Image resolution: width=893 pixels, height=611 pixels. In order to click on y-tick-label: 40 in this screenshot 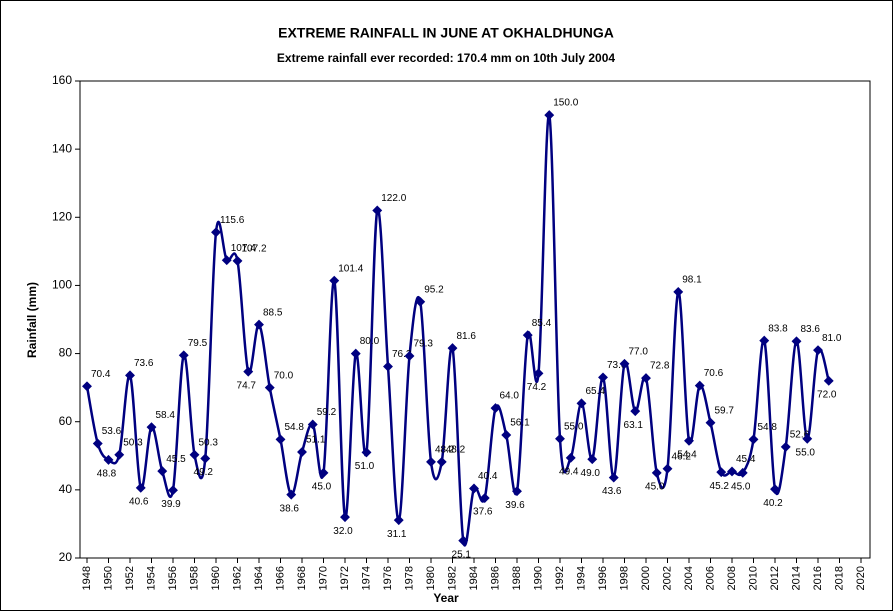, I will do `click(66, 489)`.